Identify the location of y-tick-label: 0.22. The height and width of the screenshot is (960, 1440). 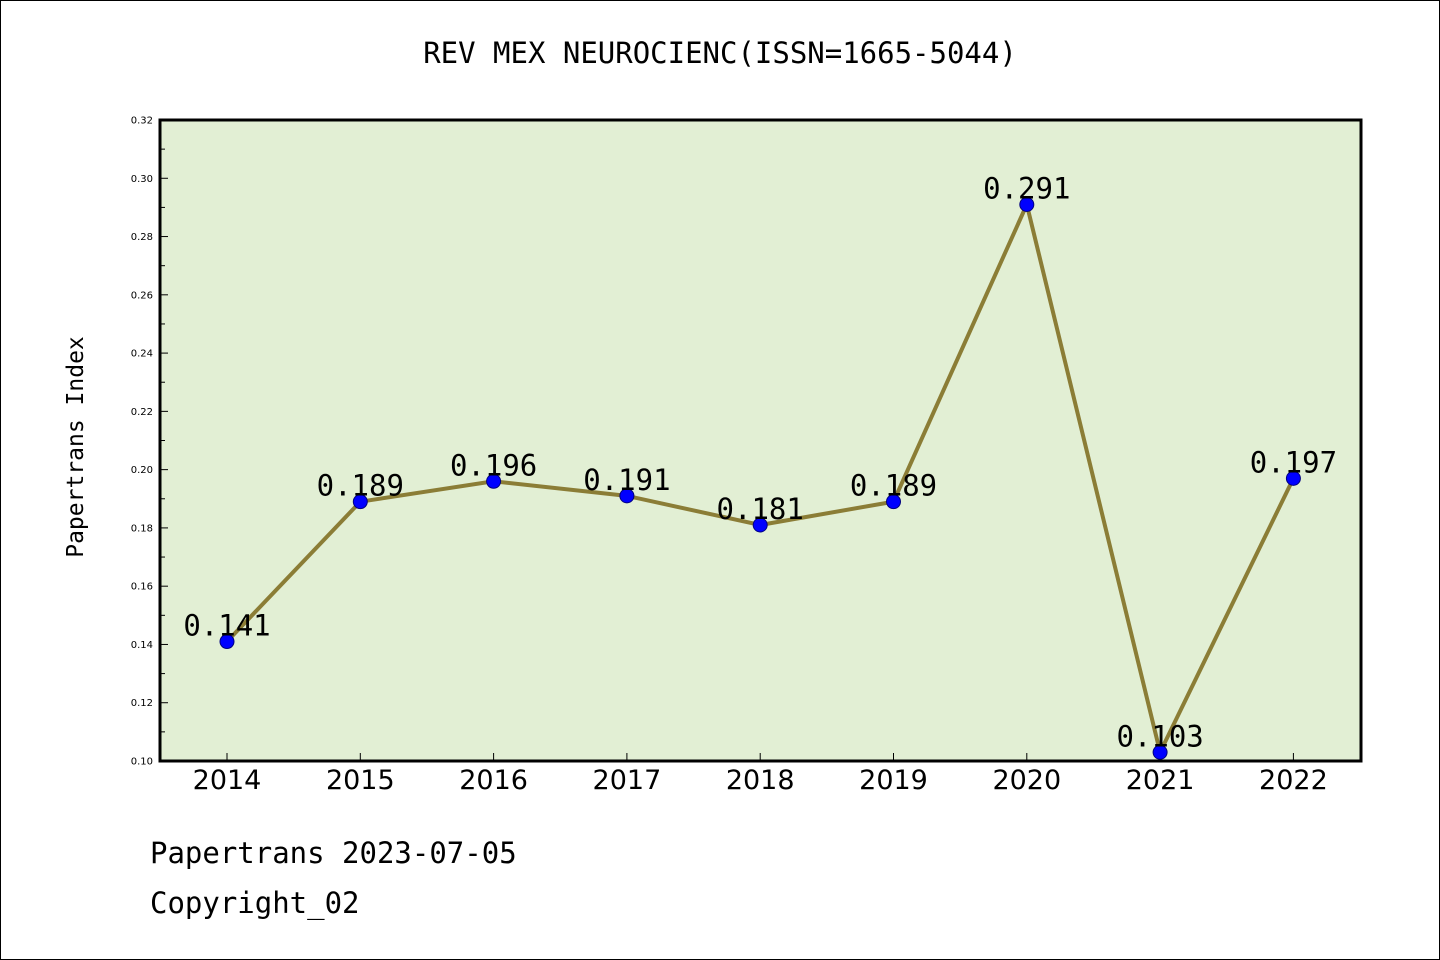
(142, 412).